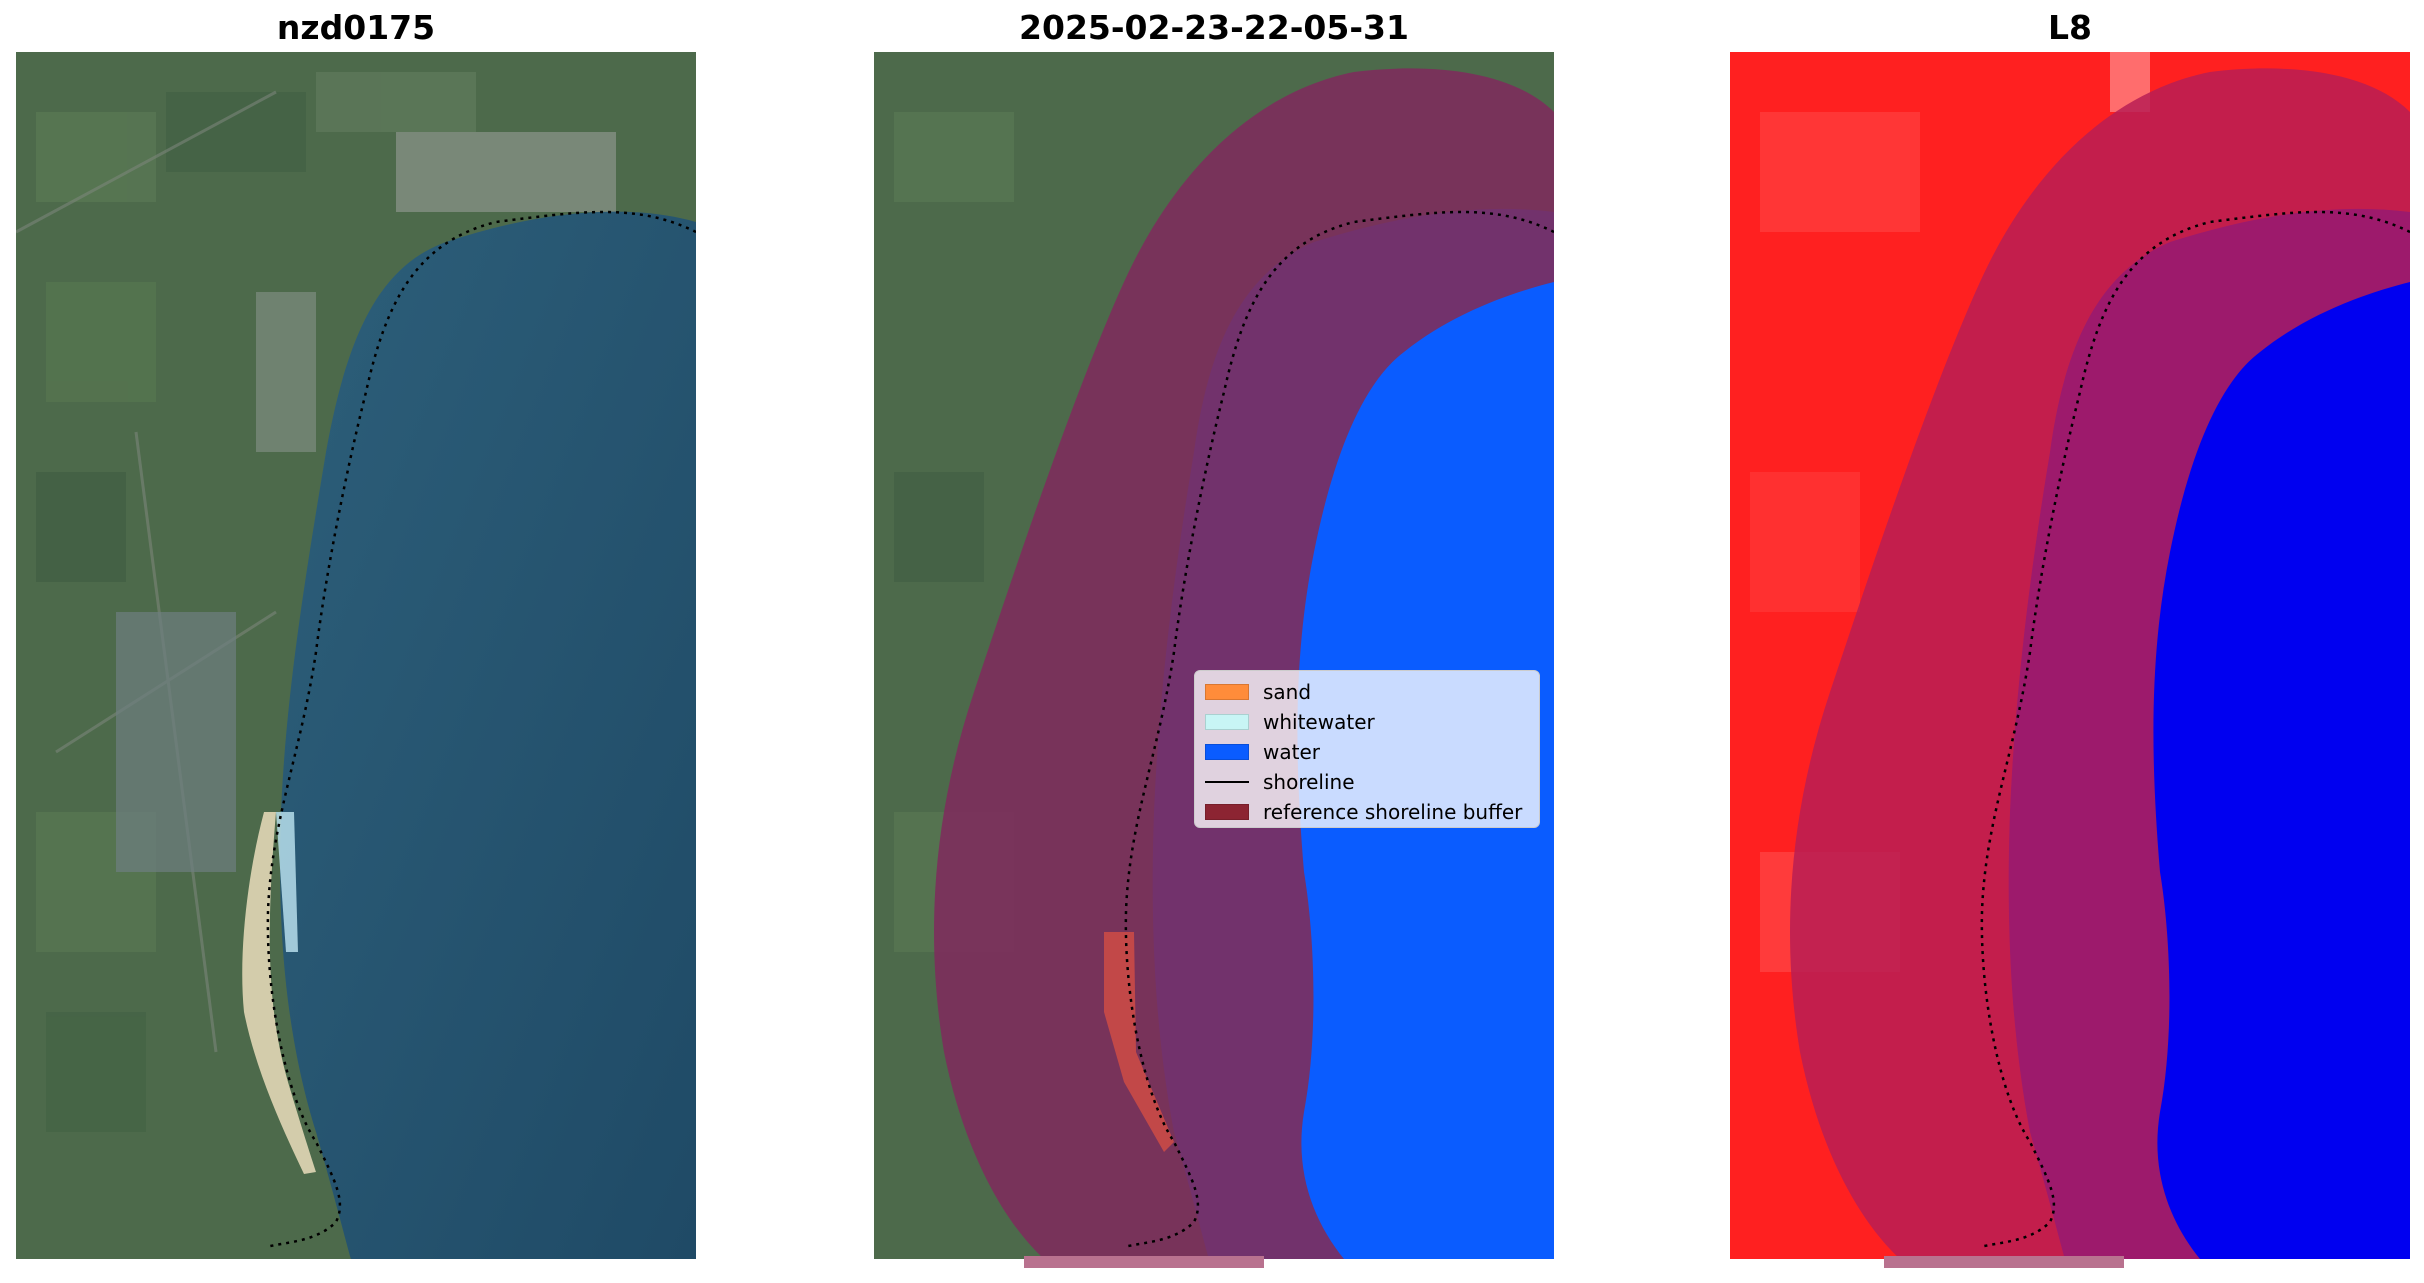 Image resolution: width=2424 pixels, height=1283 pixels. What do you see at coordinates (1139, 1042) in the screenshot?
I see `sand-class` at bounding box center [1139, 1042].